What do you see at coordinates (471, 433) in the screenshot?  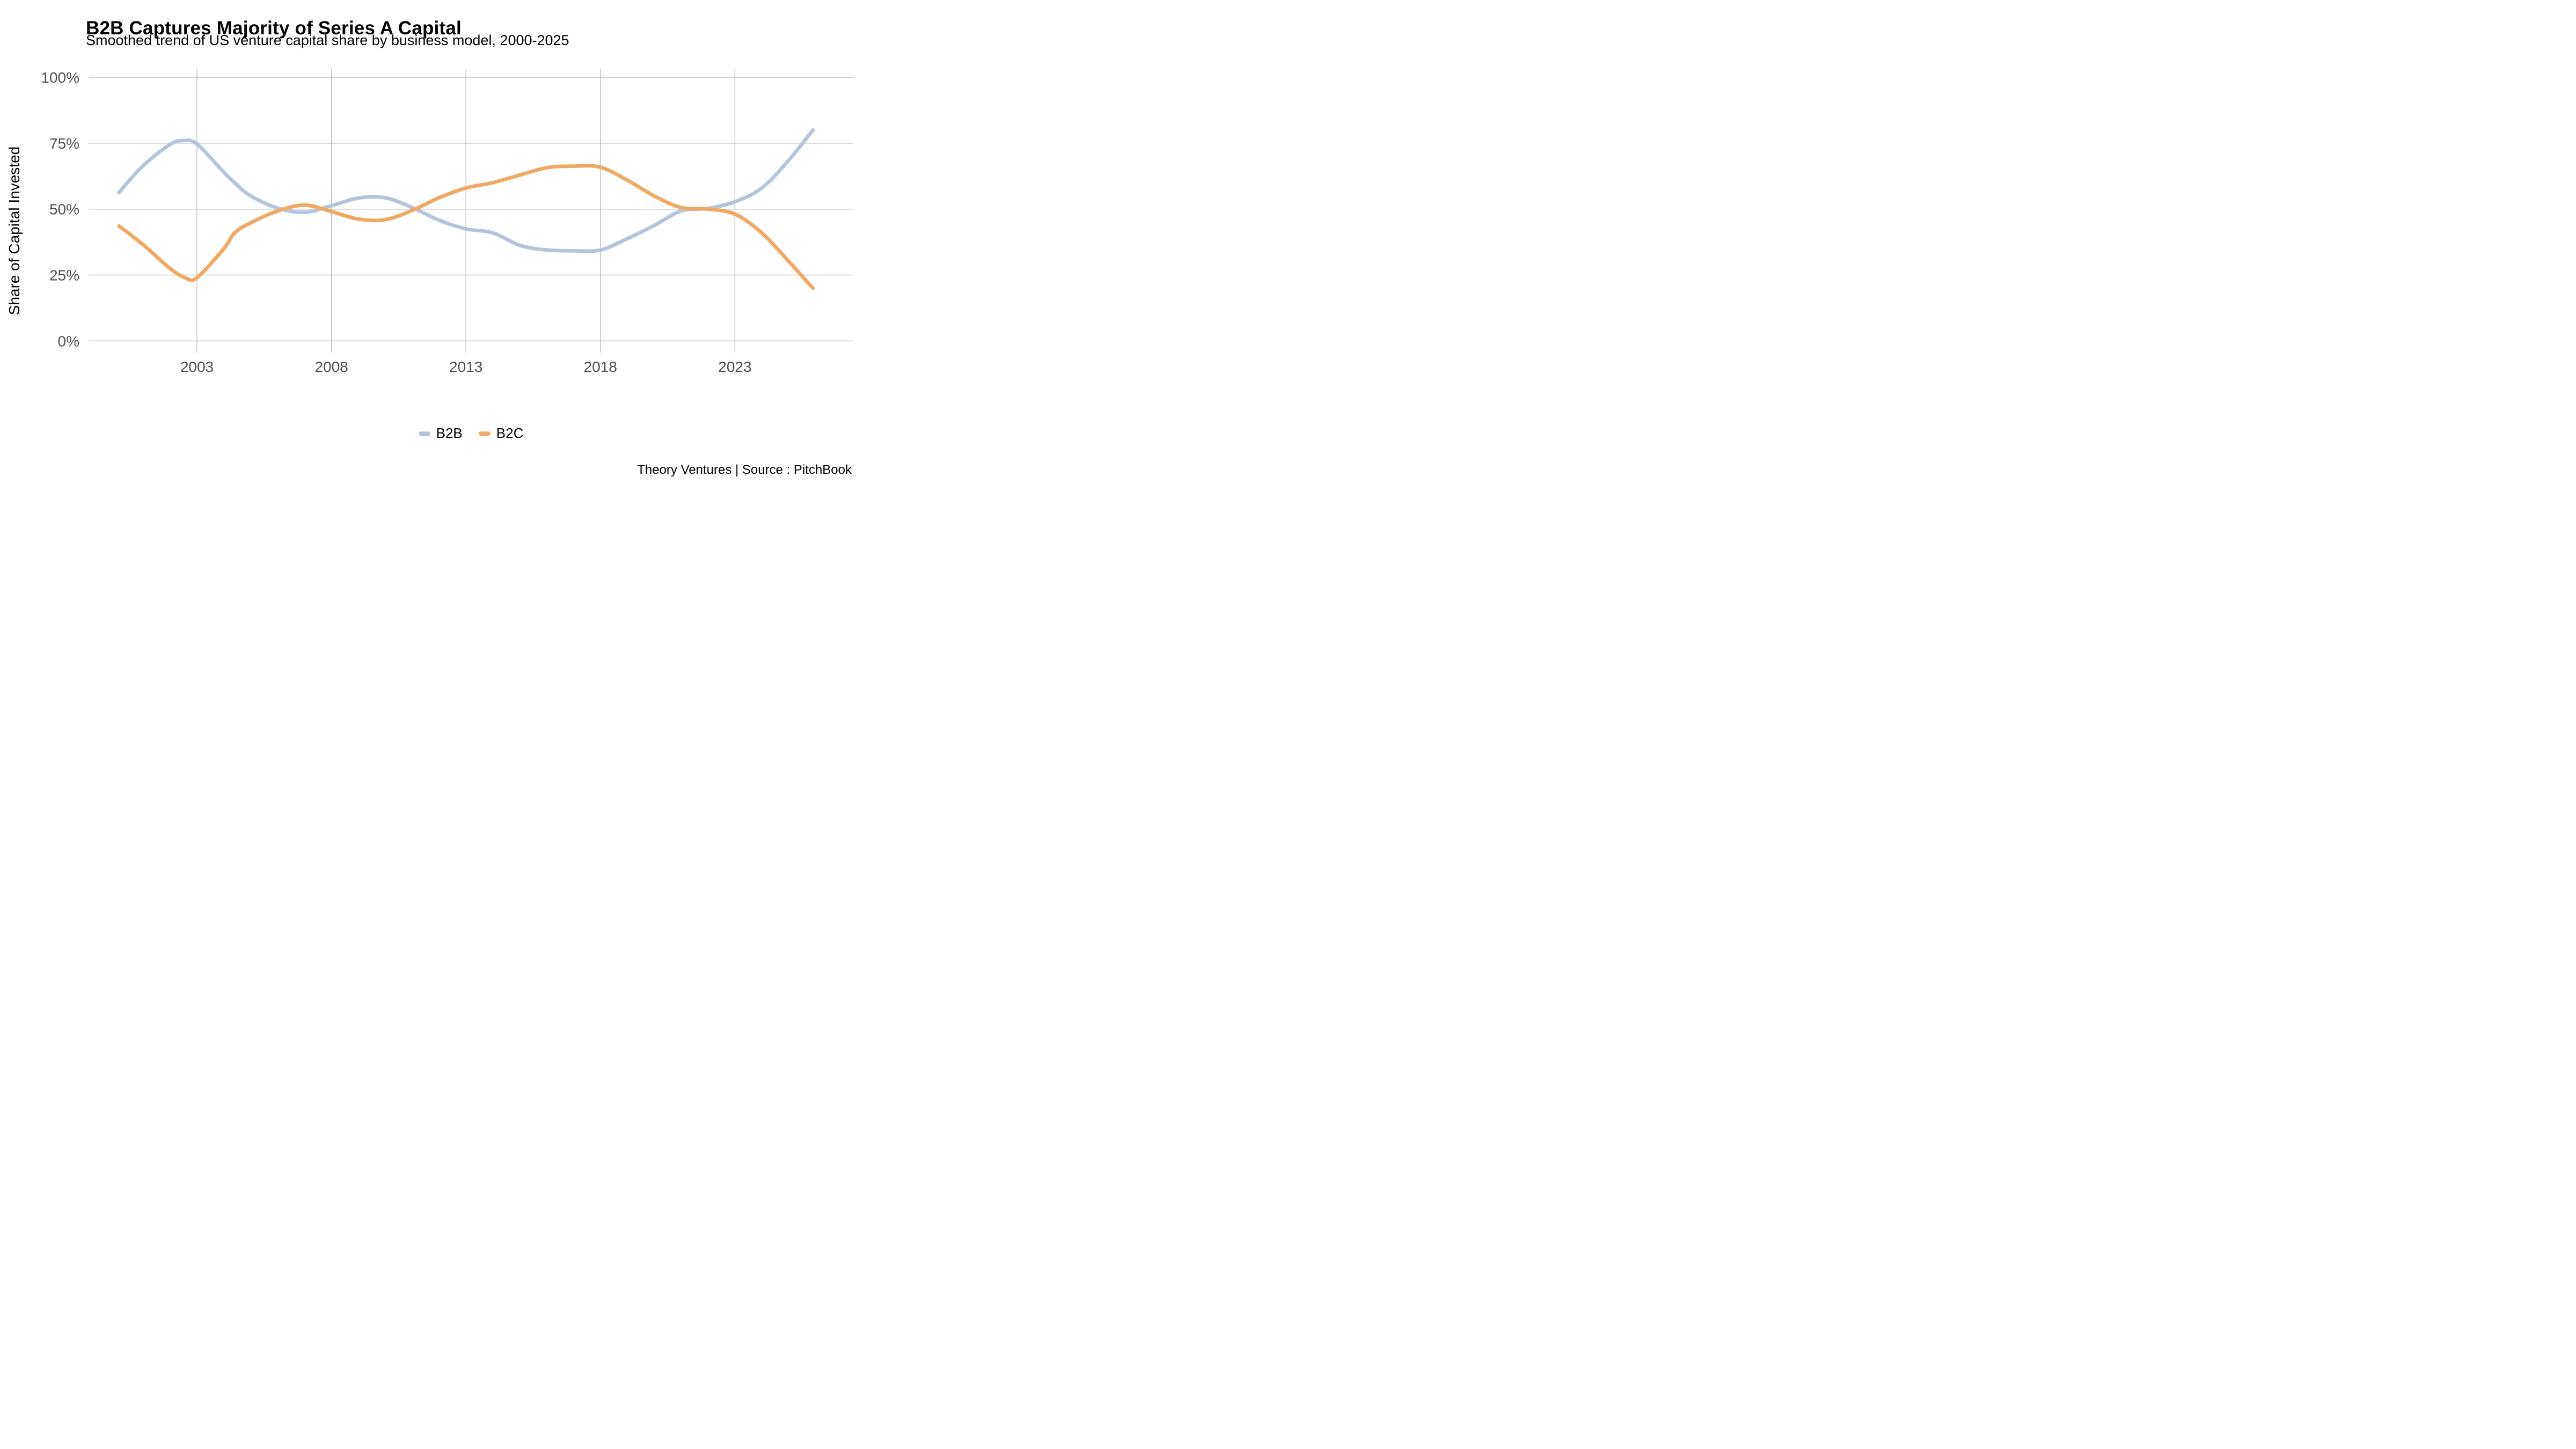 I see `legend: B2B B2C` at bounding box center [471, 433].